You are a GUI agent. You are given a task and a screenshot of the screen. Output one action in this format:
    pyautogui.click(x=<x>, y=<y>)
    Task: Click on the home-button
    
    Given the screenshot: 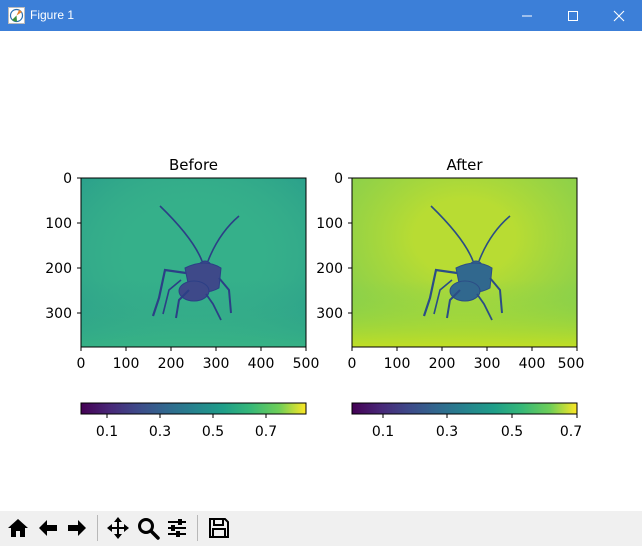 What is the action you would take?
    pyautogui.click(x=18, y=528)
    